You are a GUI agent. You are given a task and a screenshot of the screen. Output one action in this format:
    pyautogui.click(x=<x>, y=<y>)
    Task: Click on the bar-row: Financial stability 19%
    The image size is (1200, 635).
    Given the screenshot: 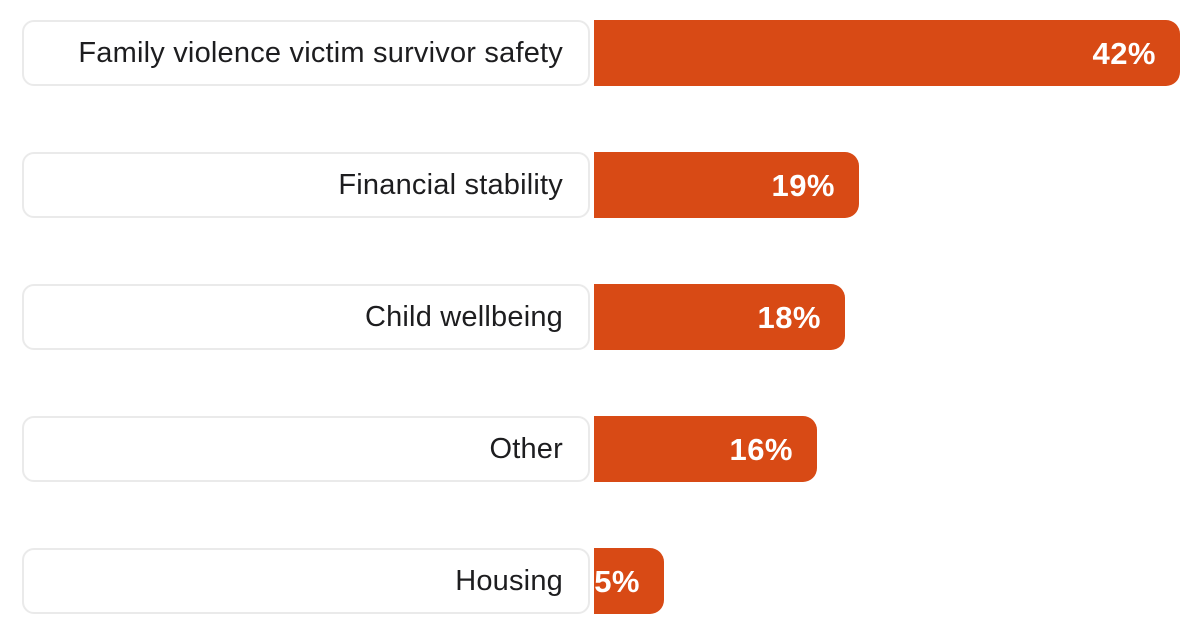 What is the action you would take?
    pyautogui.click(x=611, y=185)
    